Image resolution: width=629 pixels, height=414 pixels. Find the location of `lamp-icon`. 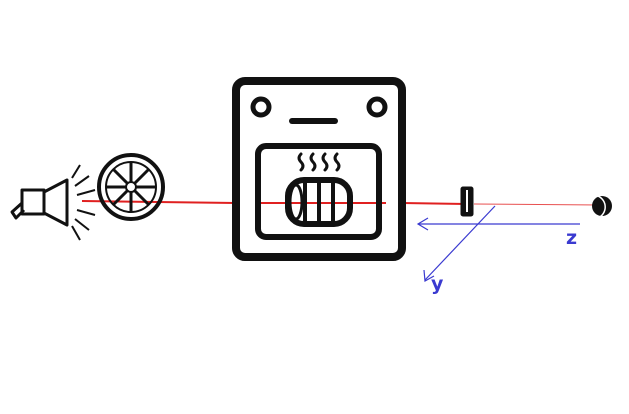

lamp-icon is located at coordinates (53, 202).